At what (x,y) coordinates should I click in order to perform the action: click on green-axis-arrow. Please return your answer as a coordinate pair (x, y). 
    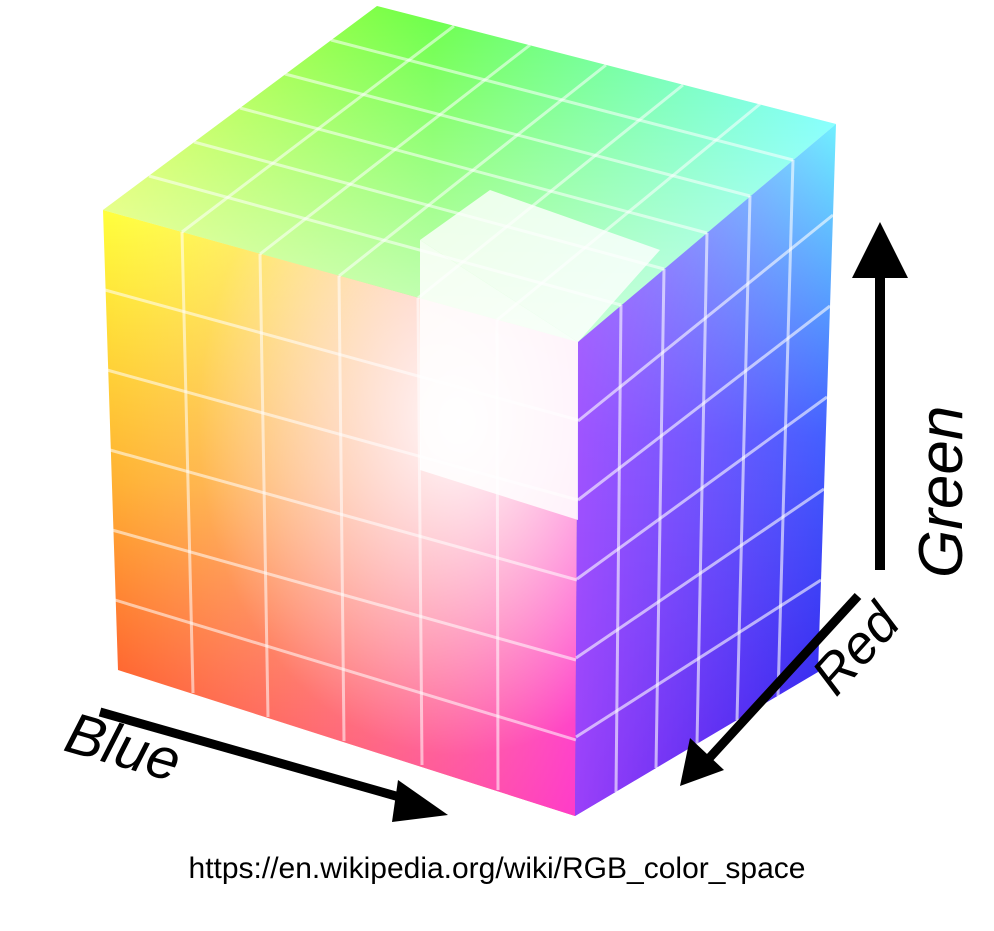
    Looking at the image, I should click on (880, 396).